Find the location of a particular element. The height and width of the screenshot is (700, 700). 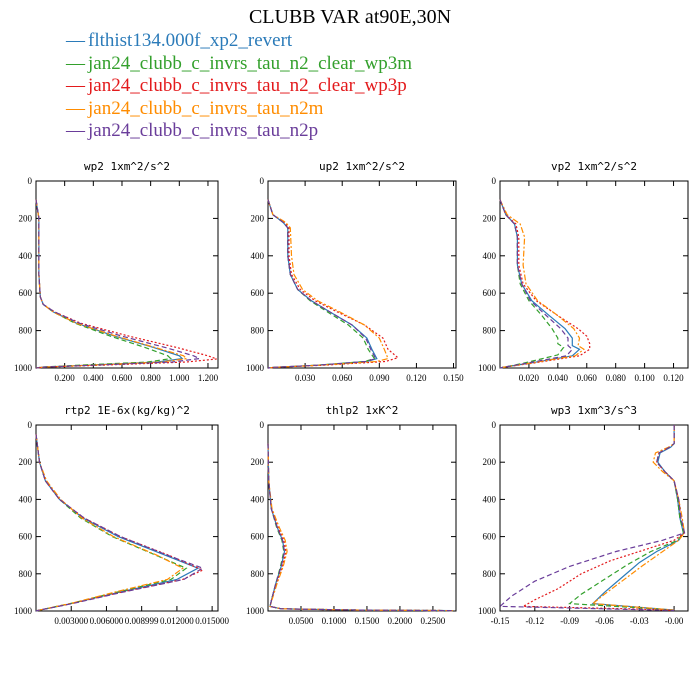

x-tick-label: 0.030 is located at coordinates (305, 378).